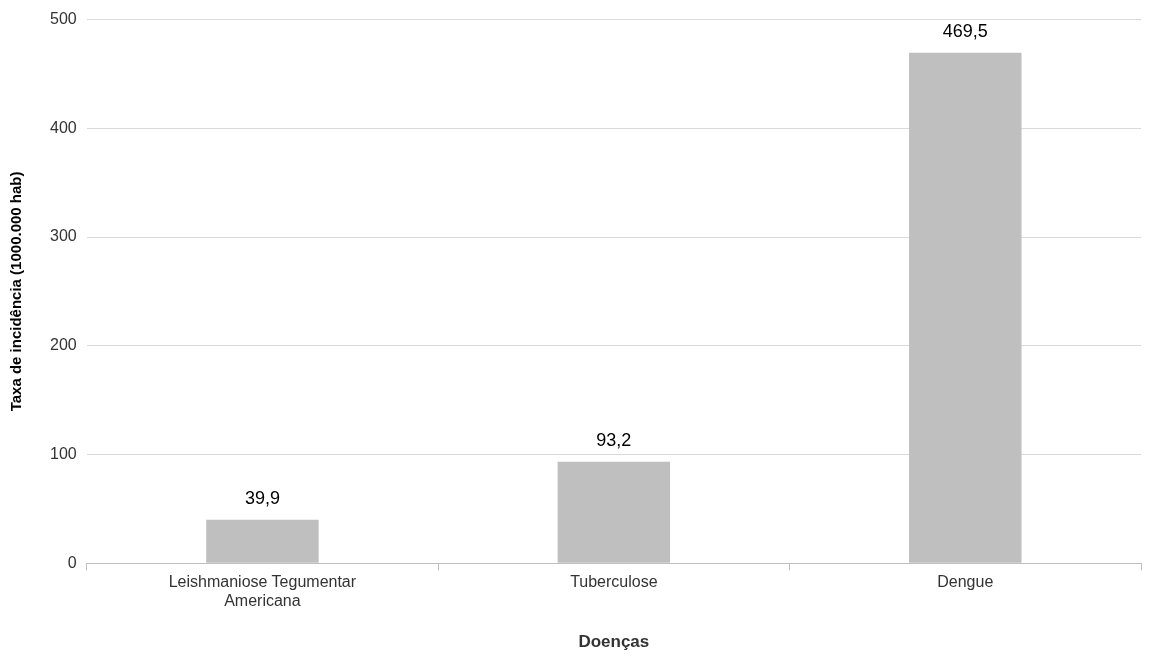  Describe the element at coordinates (63, 236) in the screenshot. I see `y-tick-label: 300` at that location.